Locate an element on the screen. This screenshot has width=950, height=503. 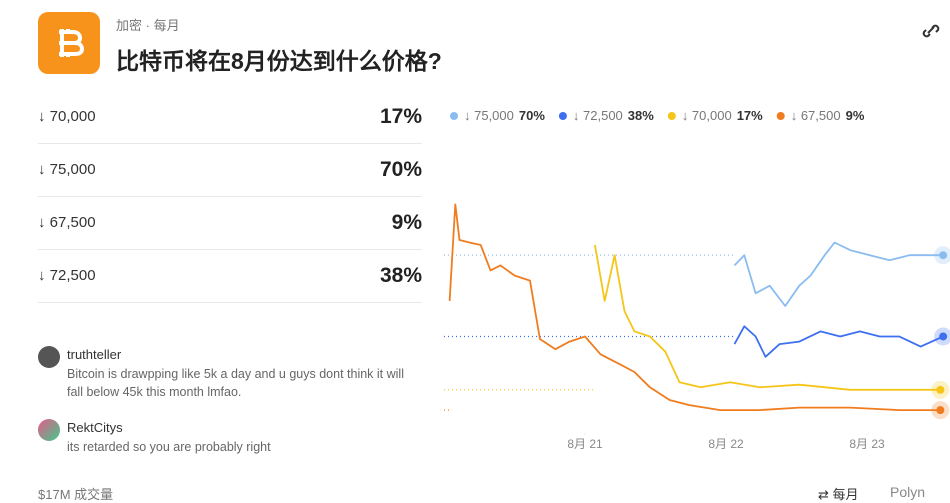
outcome-label: ↓ 72,500 is located at coordinates (67, 275).